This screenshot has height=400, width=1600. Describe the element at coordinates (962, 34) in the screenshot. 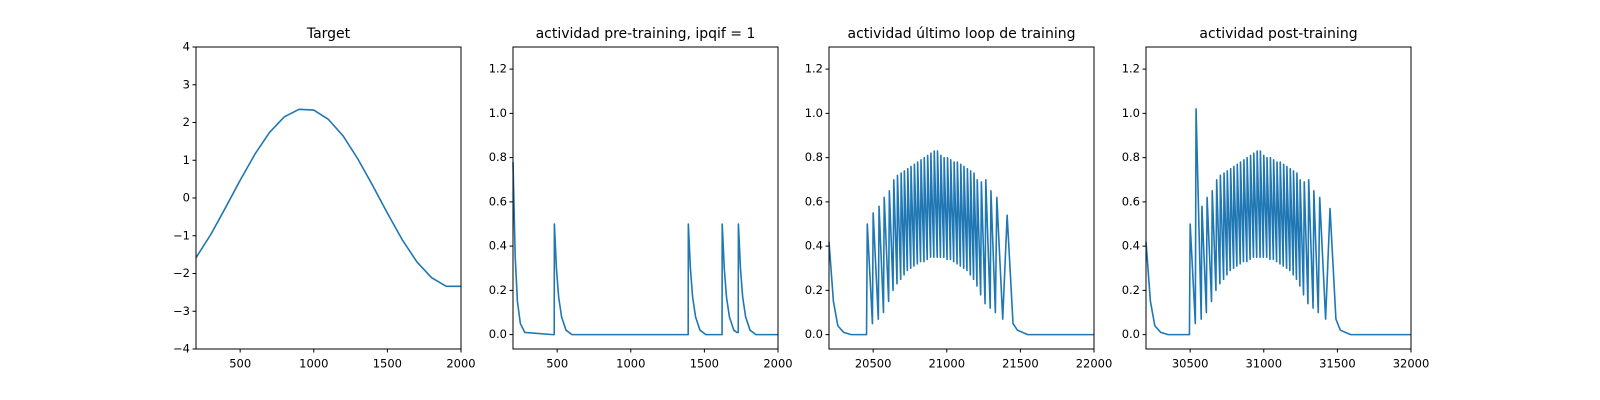

I see `panel-title: actividad último loop de training` at that location.